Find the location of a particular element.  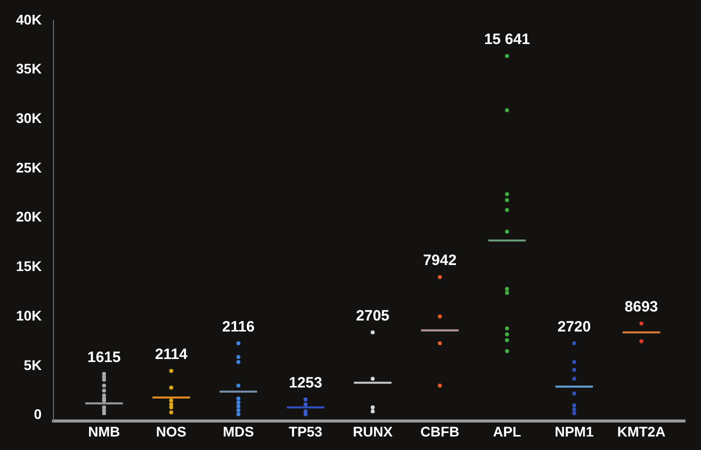

annotation: 2116 is located at coordinates (238, 327).